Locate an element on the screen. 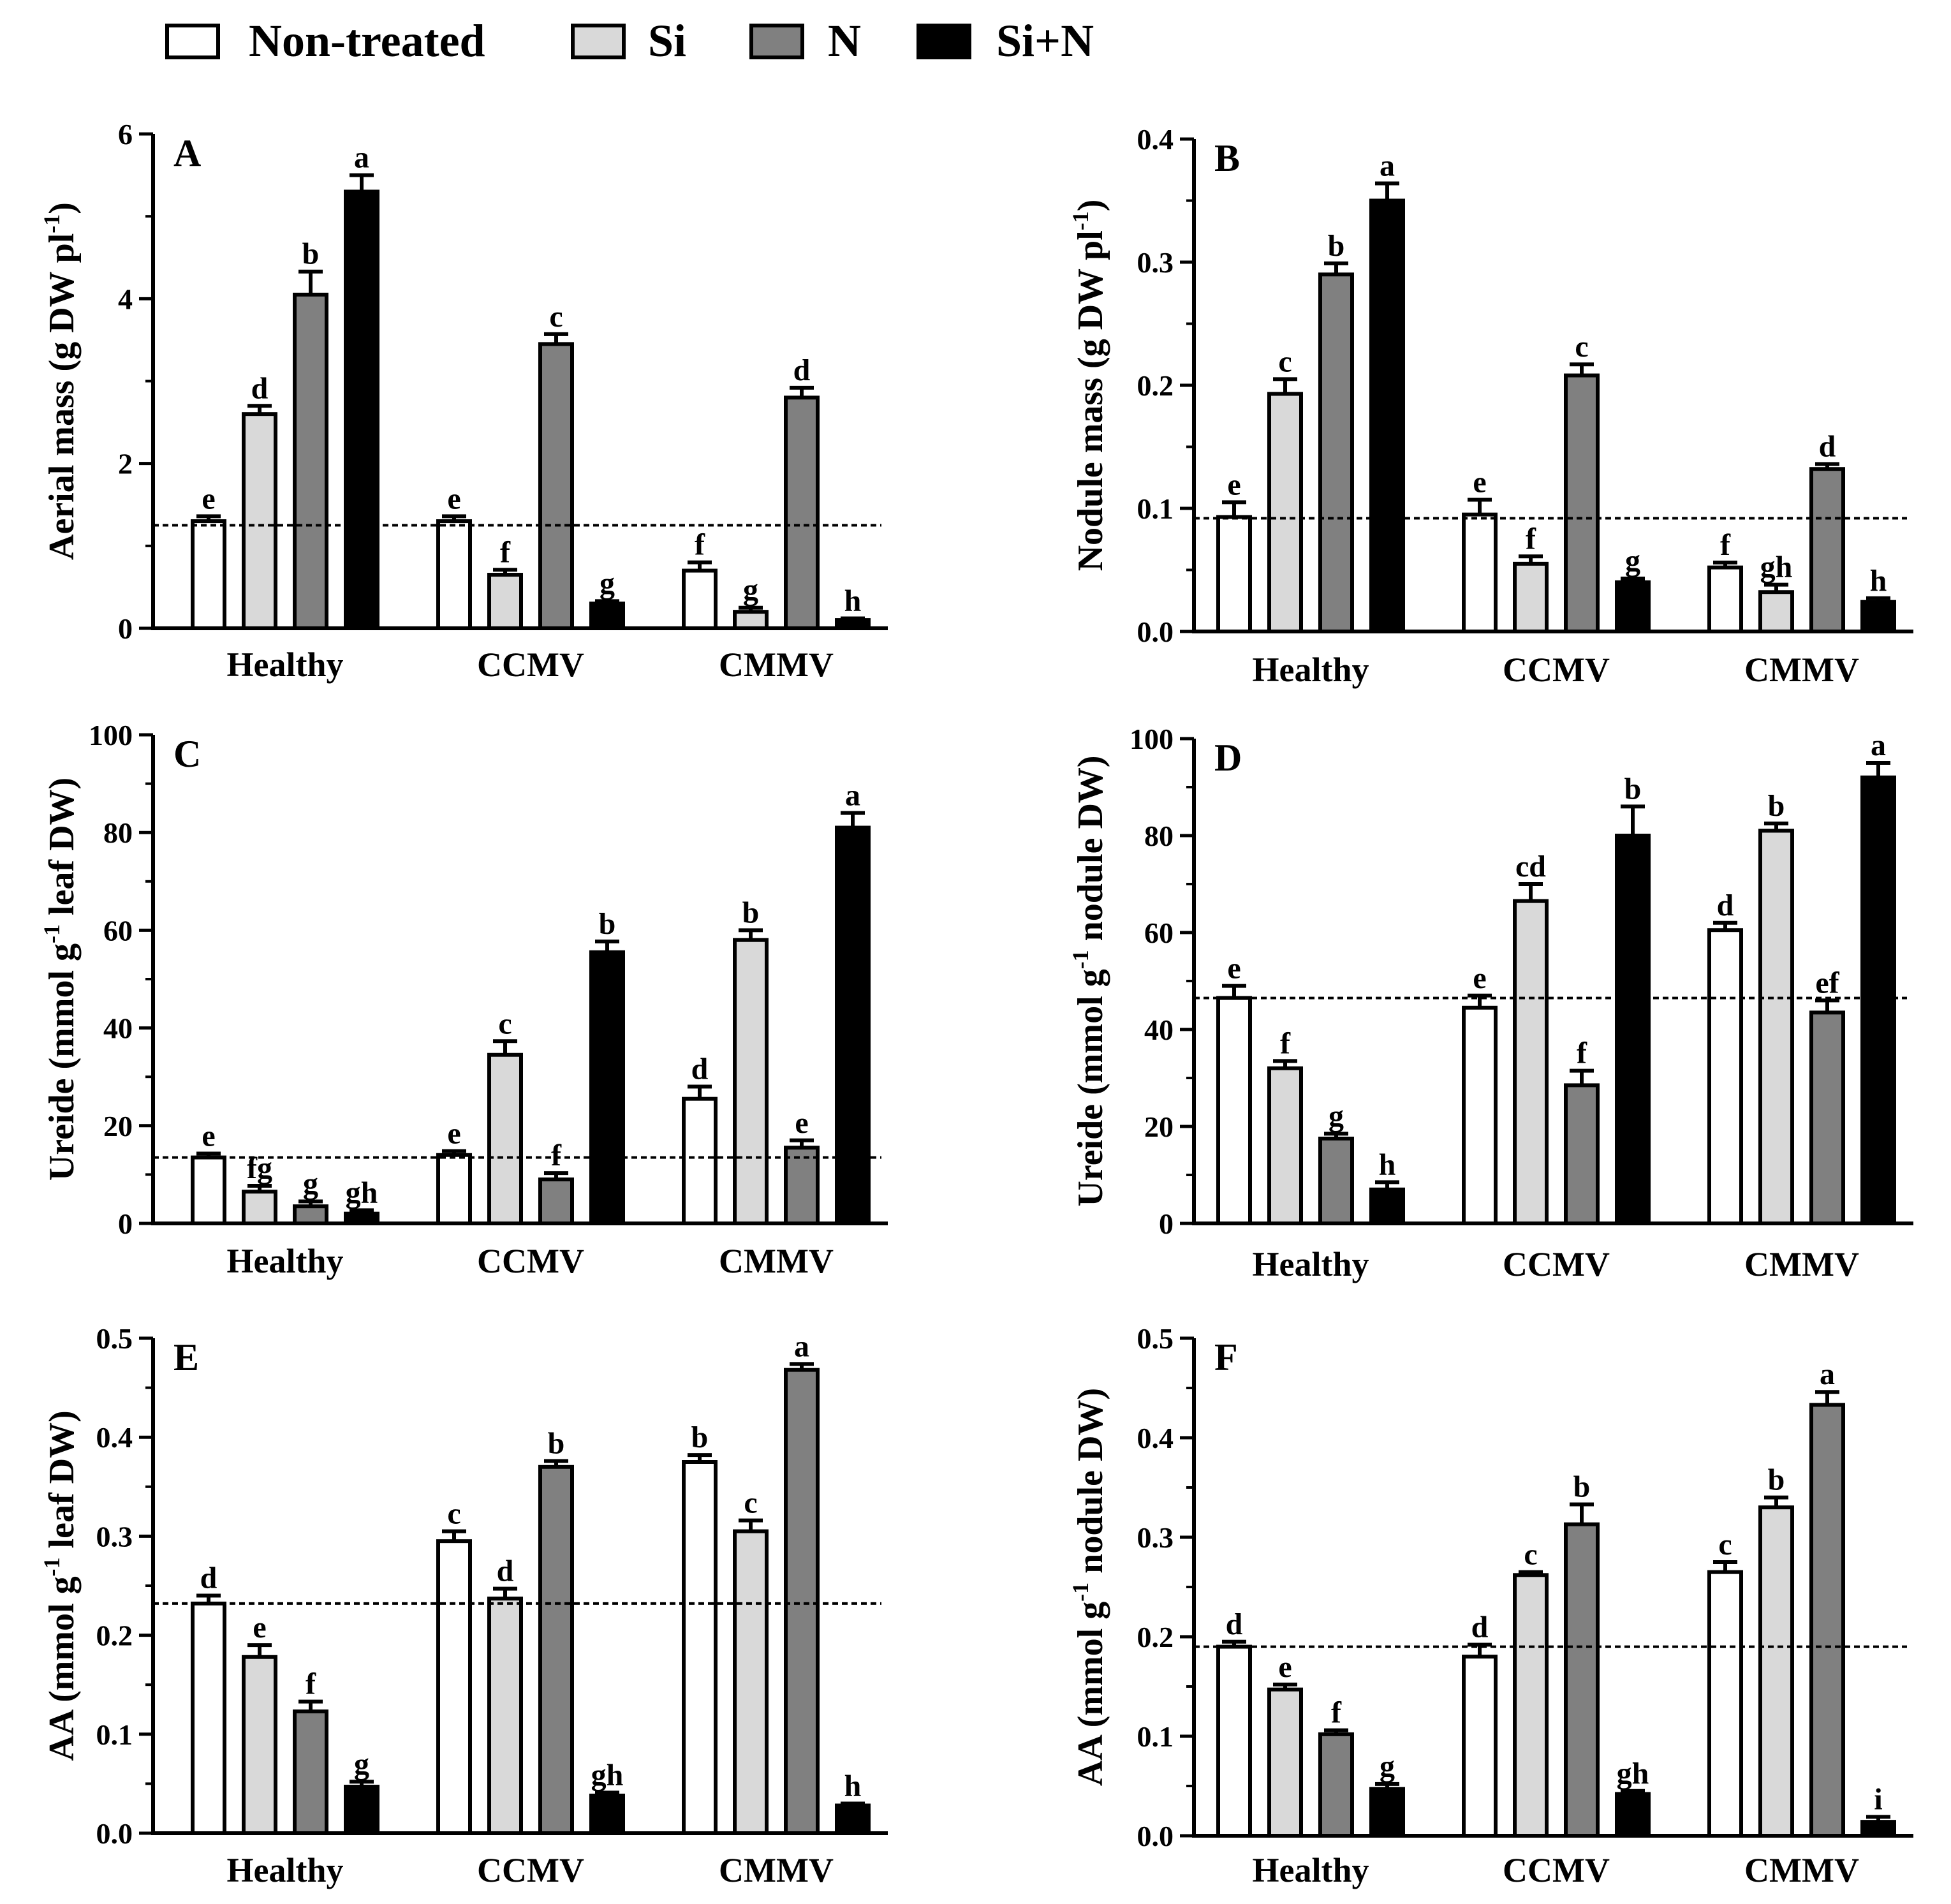 This screenshot has width=1951, height=1904. y-axis-label: Aerial mass (g DW pl-1) is located at coordinates (60, 381).